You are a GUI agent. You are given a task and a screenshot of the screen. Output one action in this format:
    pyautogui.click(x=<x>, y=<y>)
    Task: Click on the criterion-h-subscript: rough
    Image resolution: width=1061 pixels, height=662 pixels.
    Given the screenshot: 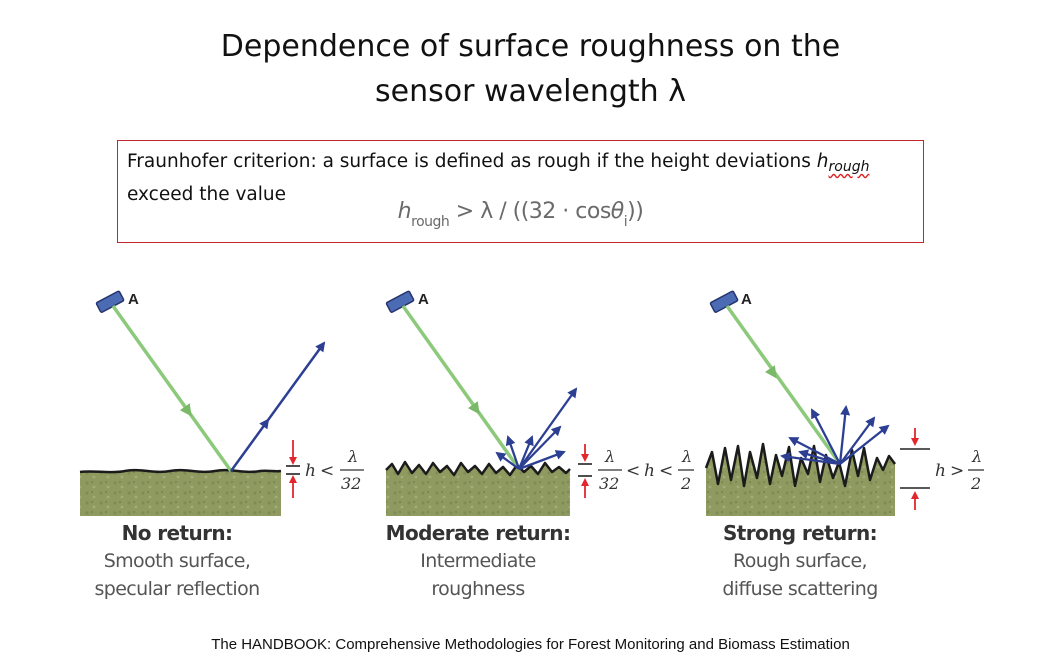 What is the action you would take?
    pyautogui.click(x=849, y=167)
    